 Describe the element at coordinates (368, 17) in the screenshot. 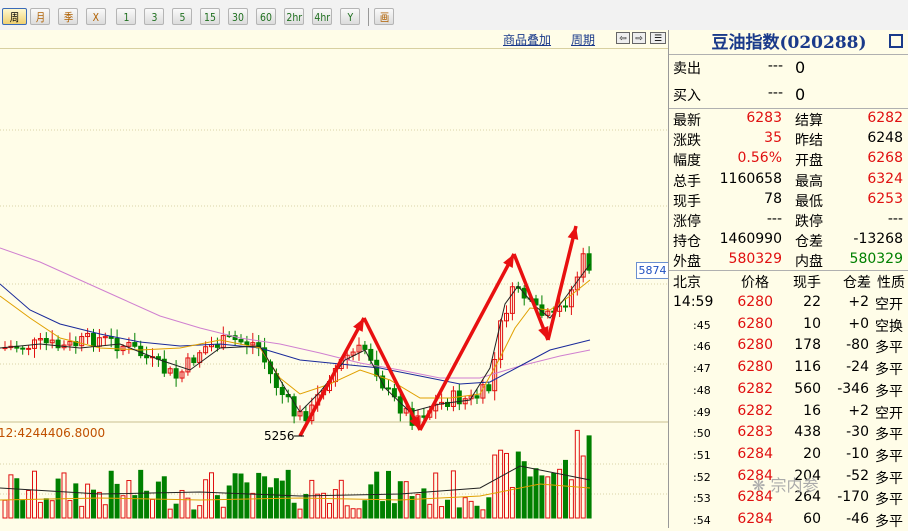

I see `toolbar-separator` at that location.